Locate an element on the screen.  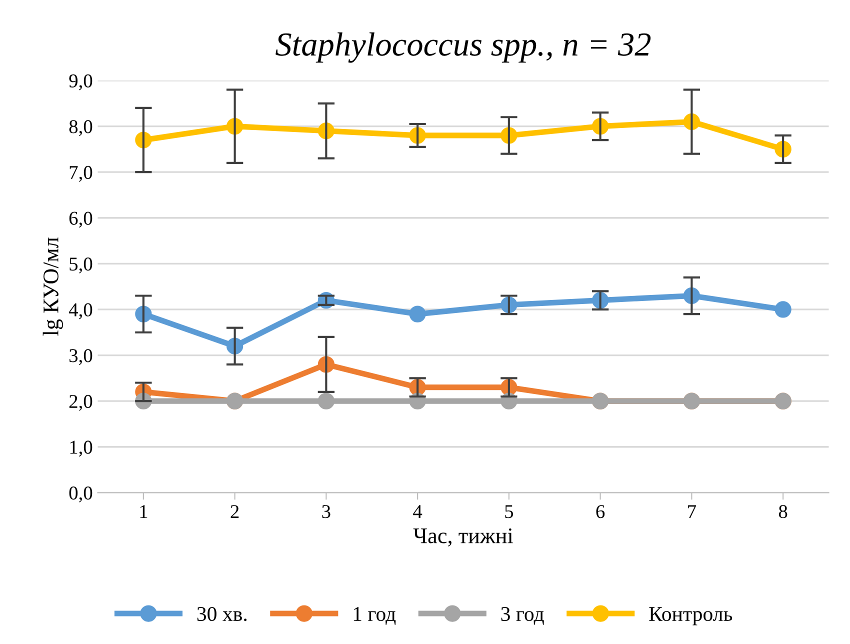
y-axis-title: lg КУО/мл is located at coordinates (53, 286).